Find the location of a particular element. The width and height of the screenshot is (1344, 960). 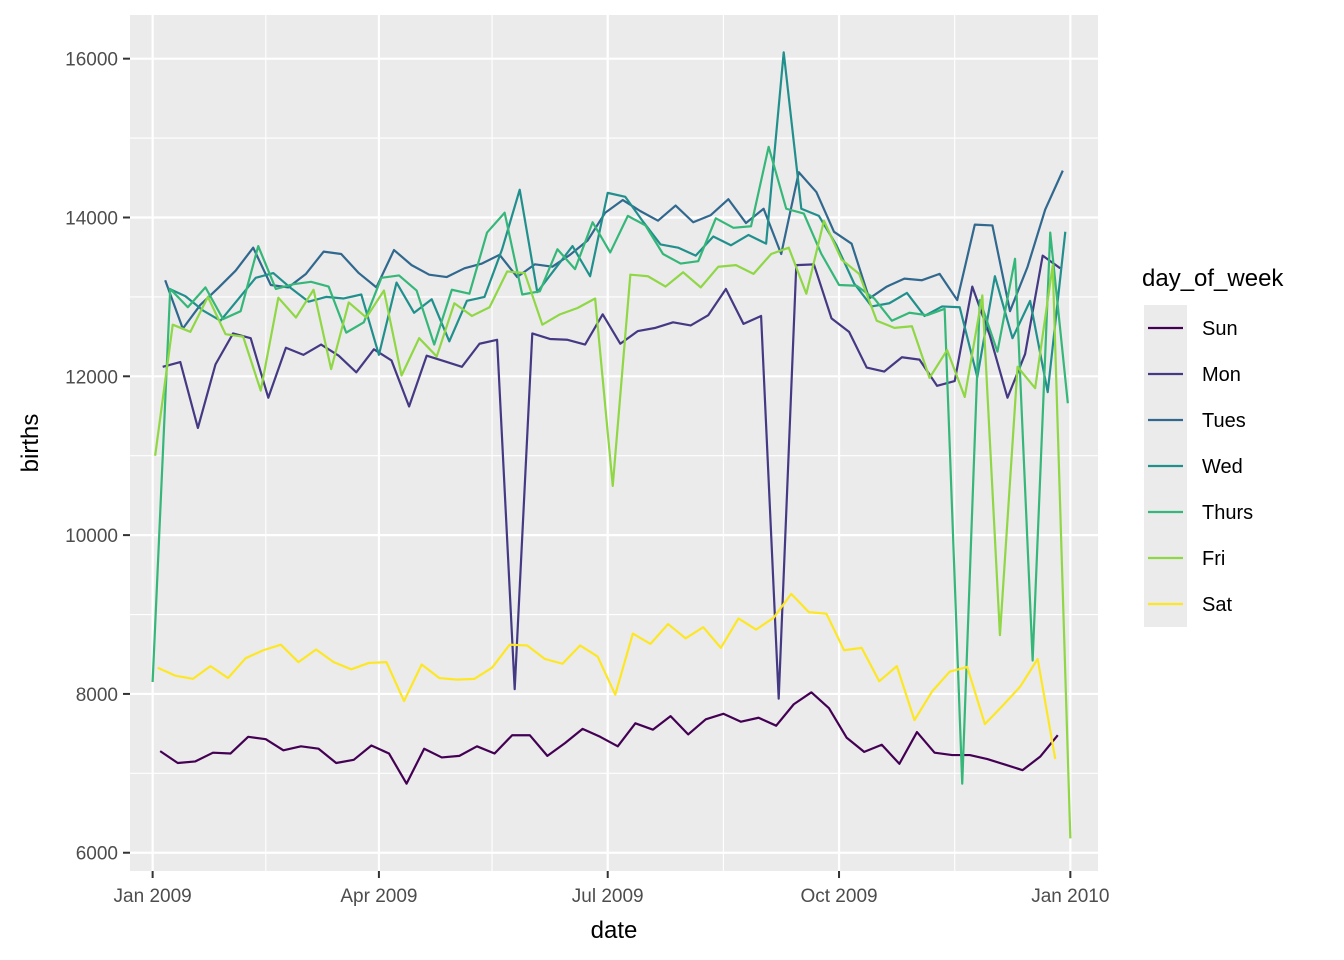

legend: day_of_week Sun Mon Tues Wed Thurs Fri Sat is located at coordinates (1213, 446).